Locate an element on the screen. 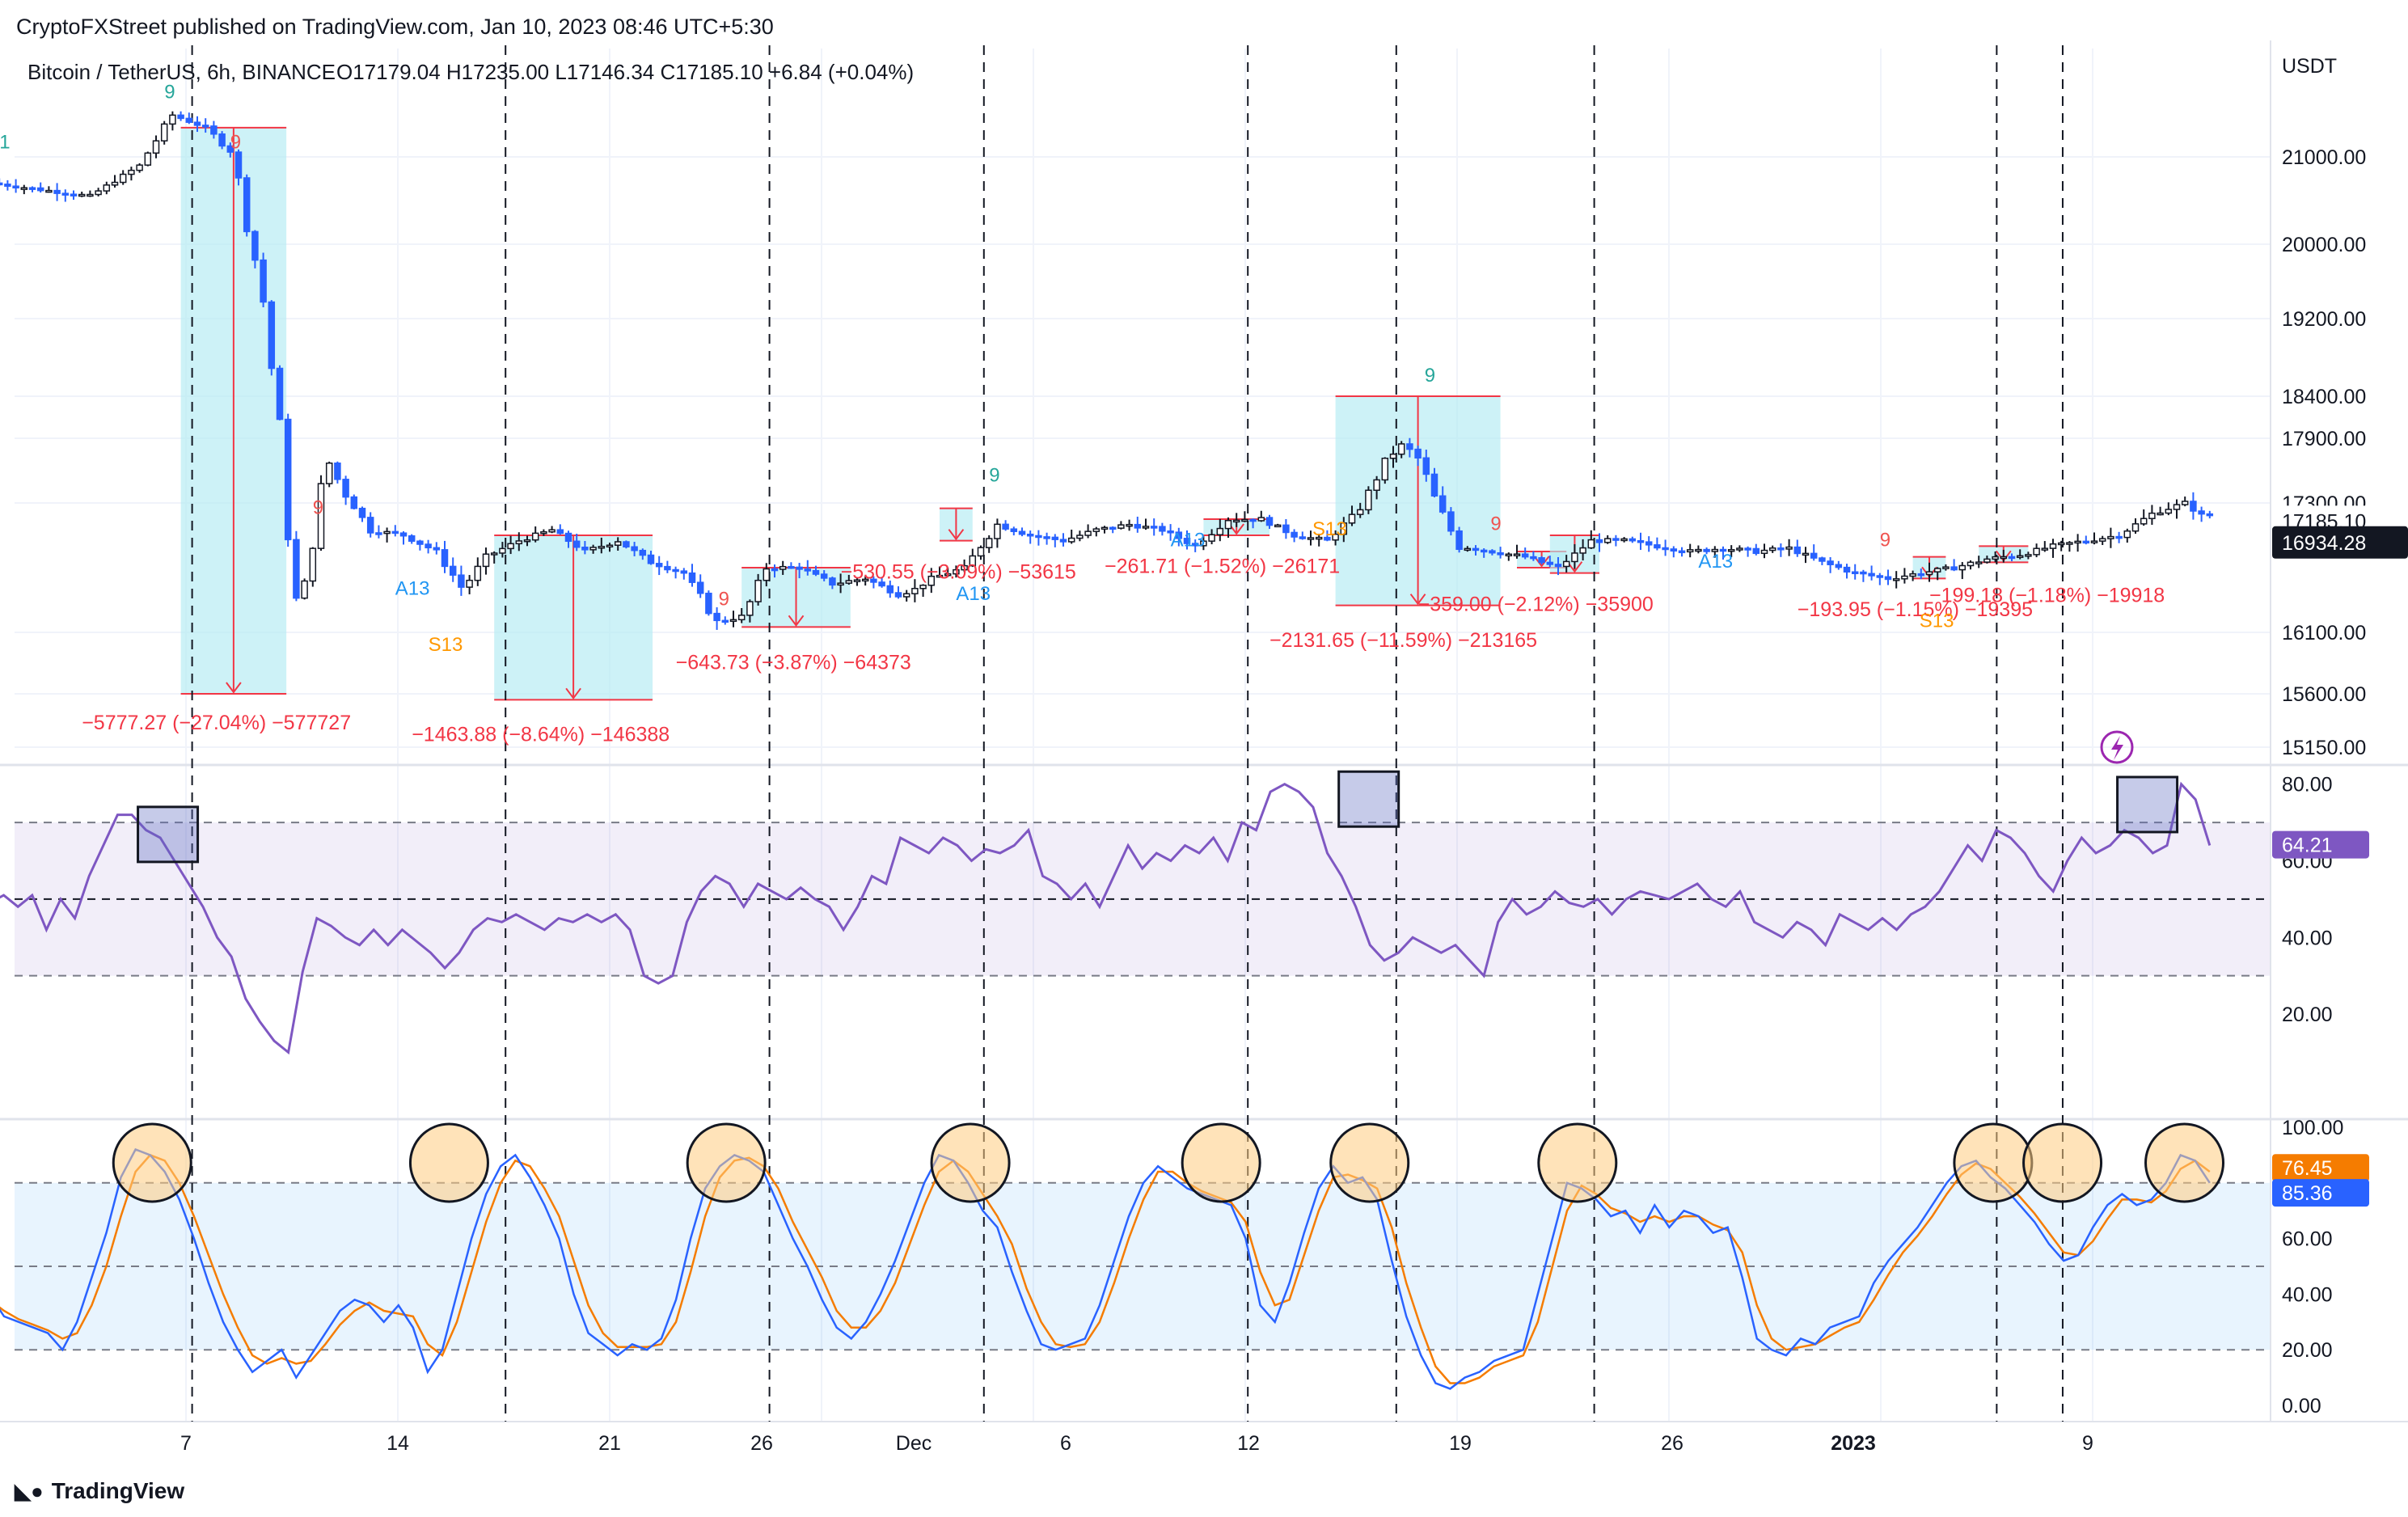  td-sequential-label: S13 is located at coordinates (1329, 529).